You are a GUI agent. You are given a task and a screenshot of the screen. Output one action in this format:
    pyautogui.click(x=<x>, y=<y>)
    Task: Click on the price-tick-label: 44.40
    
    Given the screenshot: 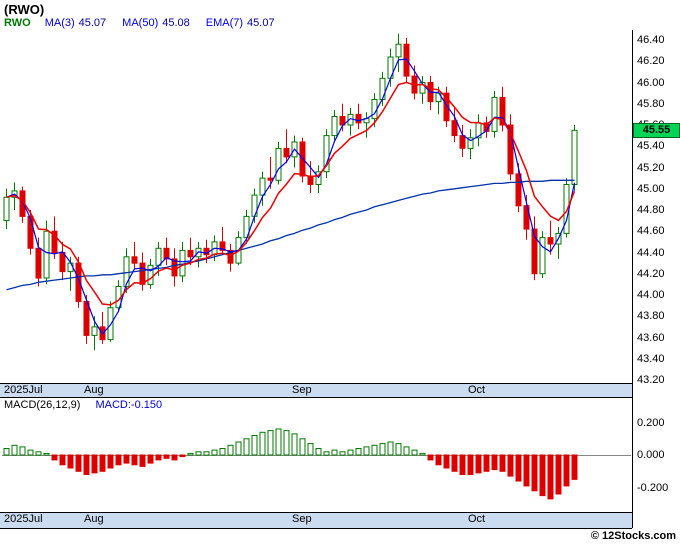 What is the action you would take?
    pyautogui.click(x=651, y=252)
    